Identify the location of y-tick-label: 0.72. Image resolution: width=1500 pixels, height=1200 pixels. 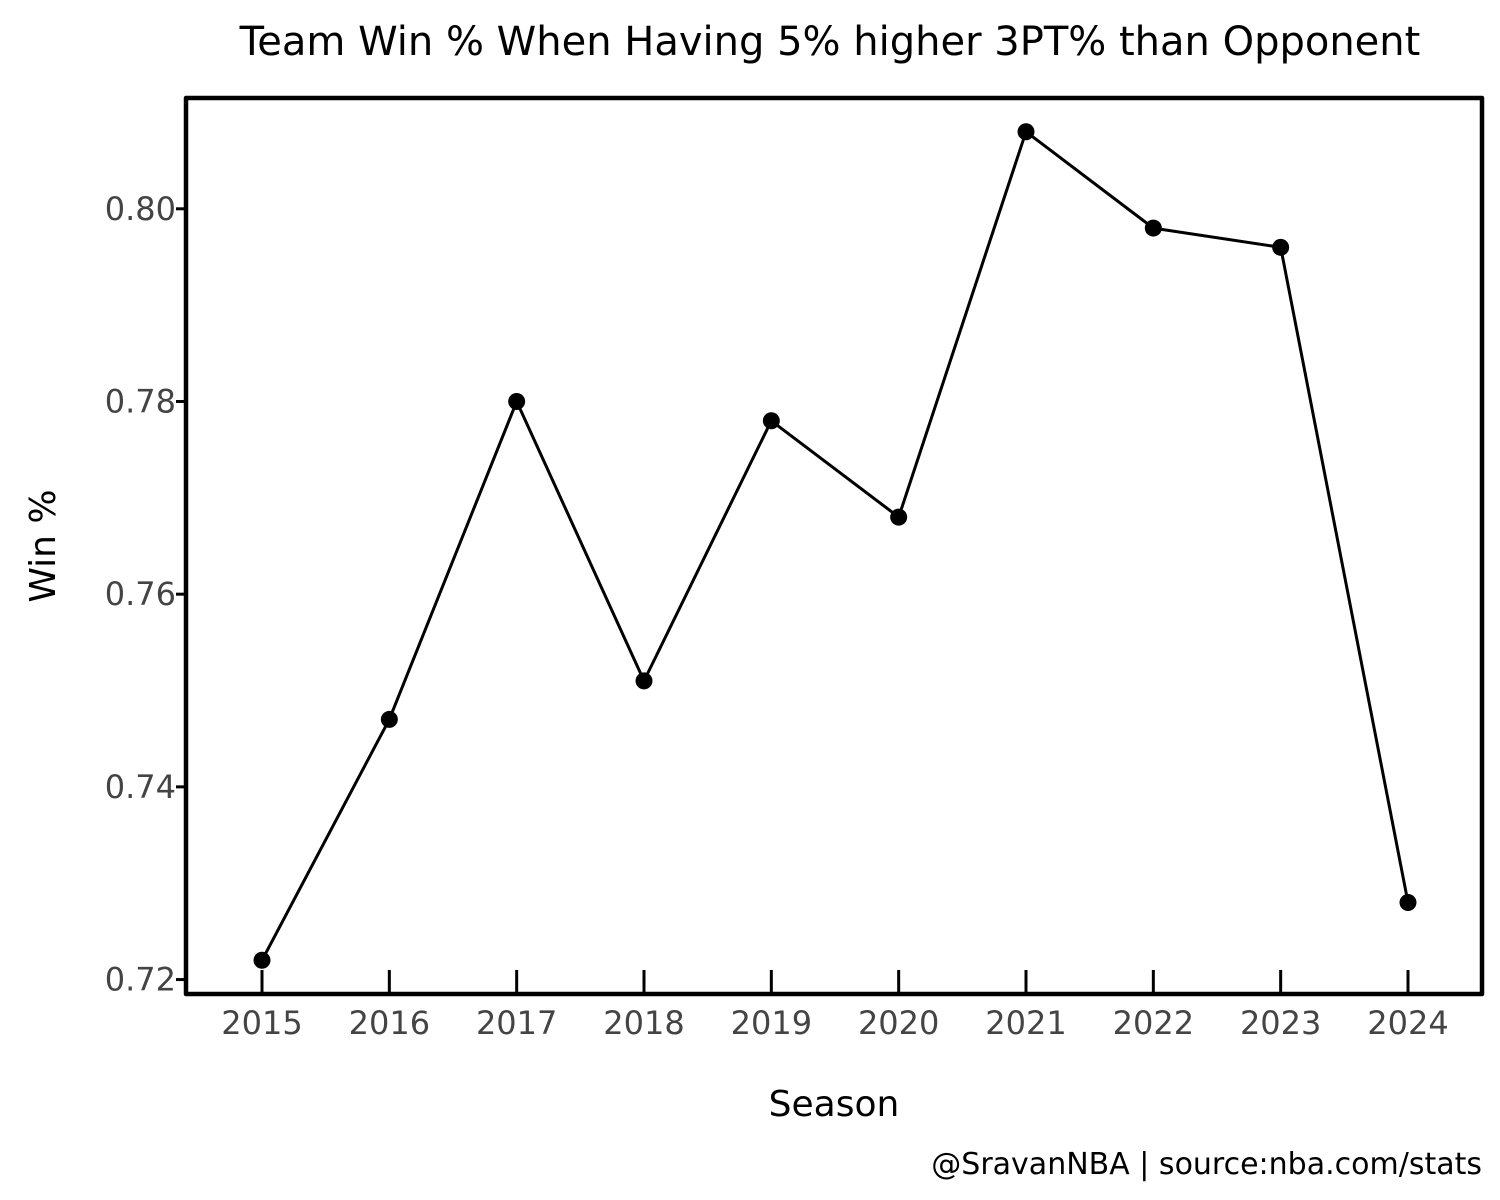
(140, 980).